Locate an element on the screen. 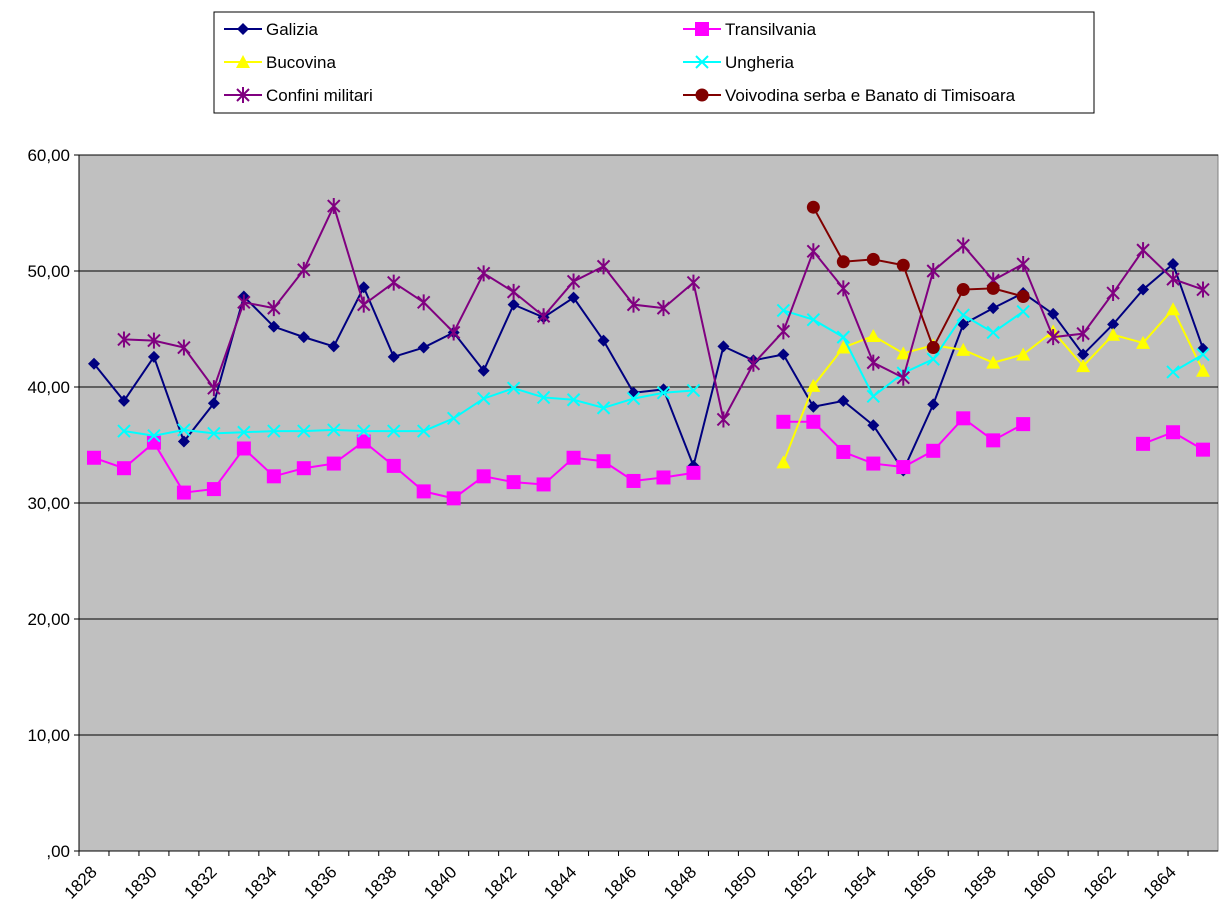 Image resolution: width=1227 pixels, height=920 pixels. y-tick-label: 20,00 is located at coordinates (48, 619).